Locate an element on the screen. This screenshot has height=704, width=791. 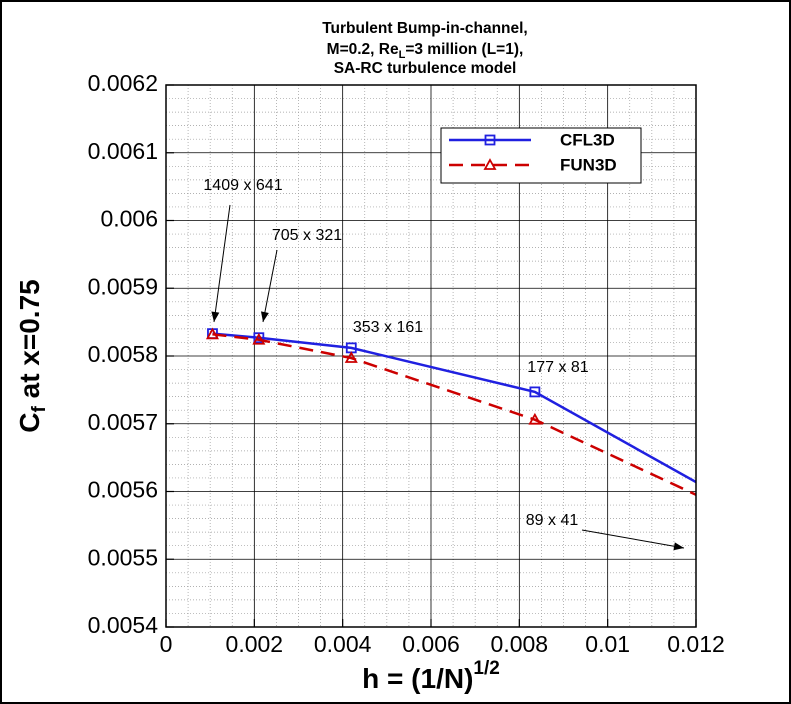
annotation: 353 x 161 is located at coordinates (388, 327).